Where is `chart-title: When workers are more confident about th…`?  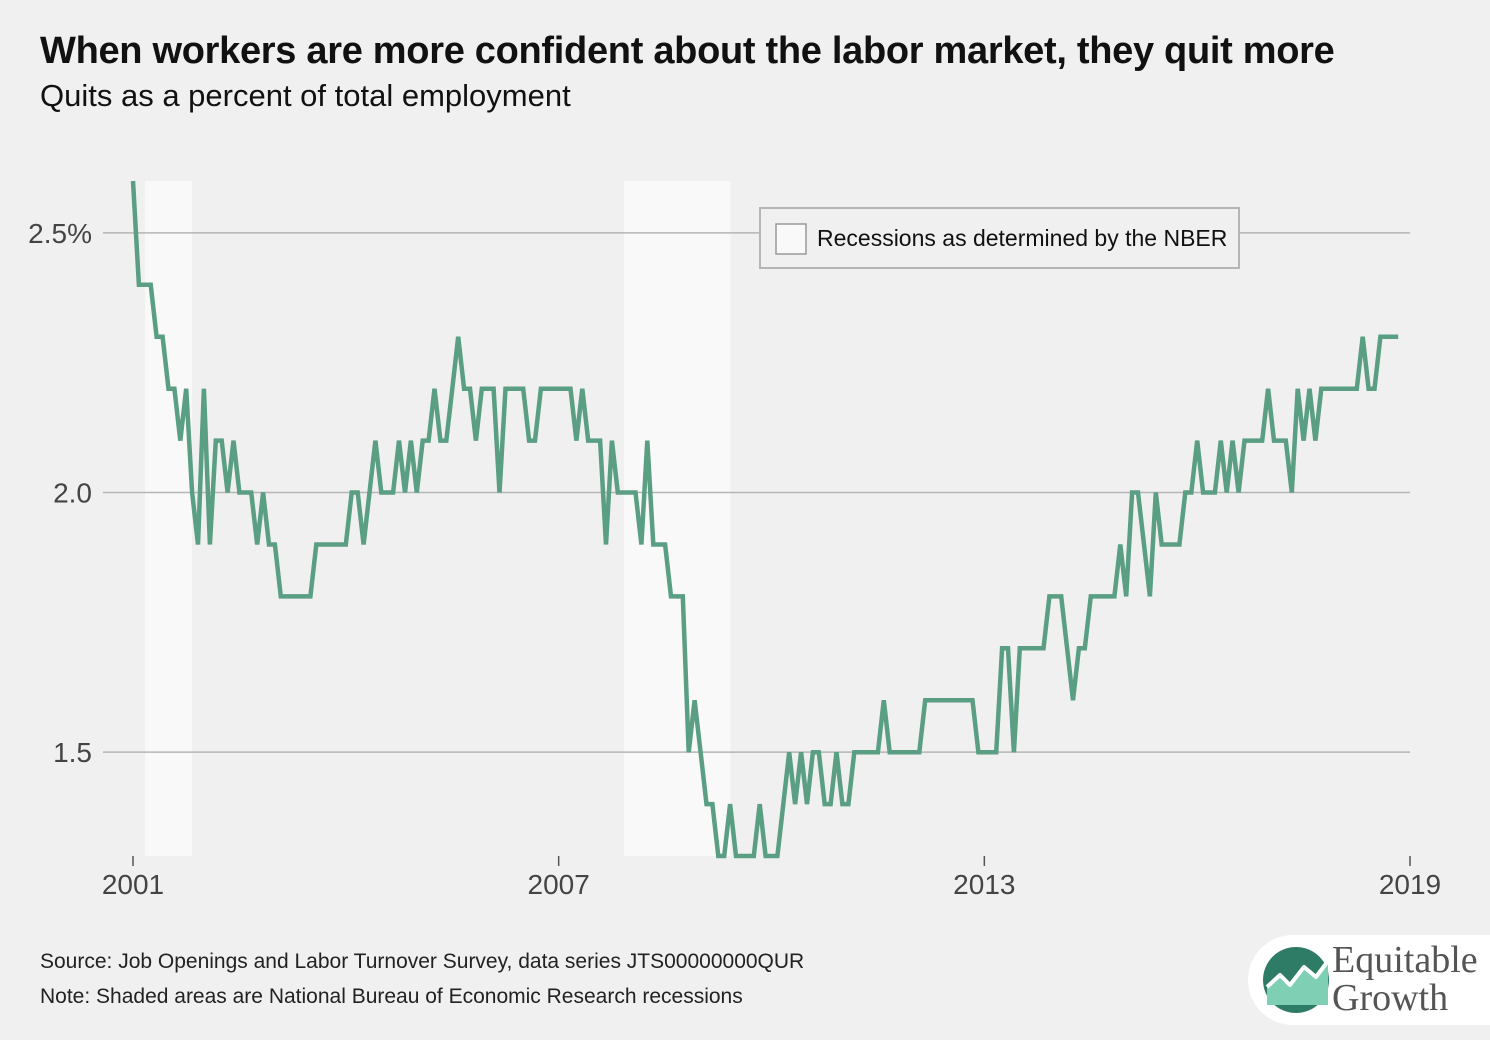 chart-title: When workers are more confident about th… is located at coordinates (687, 51).